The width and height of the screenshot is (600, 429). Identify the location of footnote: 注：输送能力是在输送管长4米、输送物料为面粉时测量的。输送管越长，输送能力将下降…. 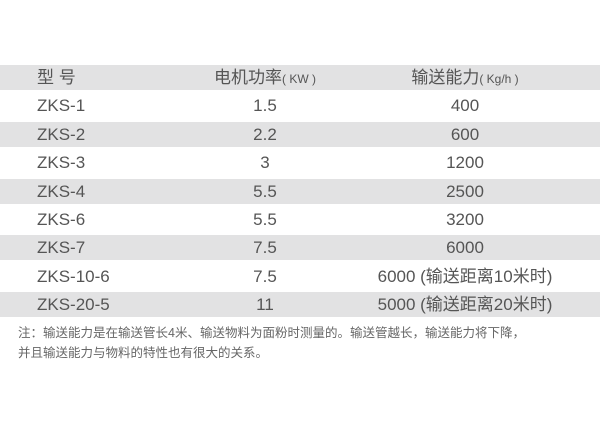
(303, 343).